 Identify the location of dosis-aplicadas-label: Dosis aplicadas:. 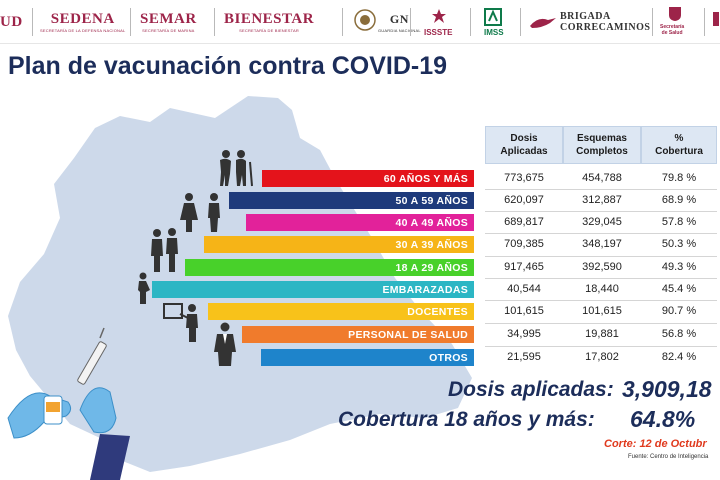
(531, 389).